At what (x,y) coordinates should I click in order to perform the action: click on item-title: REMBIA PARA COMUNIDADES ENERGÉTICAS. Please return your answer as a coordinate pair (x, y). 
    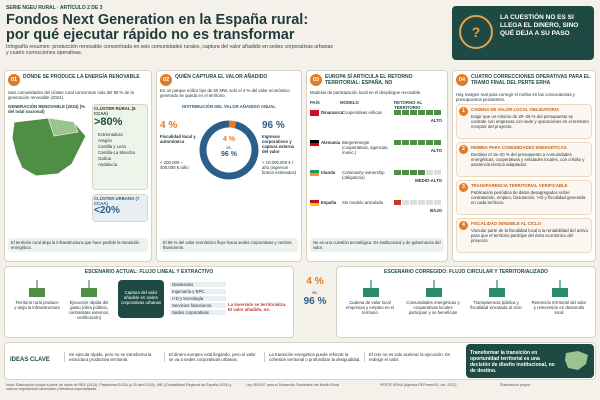
    Looking at the image, I should click on (519, 147).